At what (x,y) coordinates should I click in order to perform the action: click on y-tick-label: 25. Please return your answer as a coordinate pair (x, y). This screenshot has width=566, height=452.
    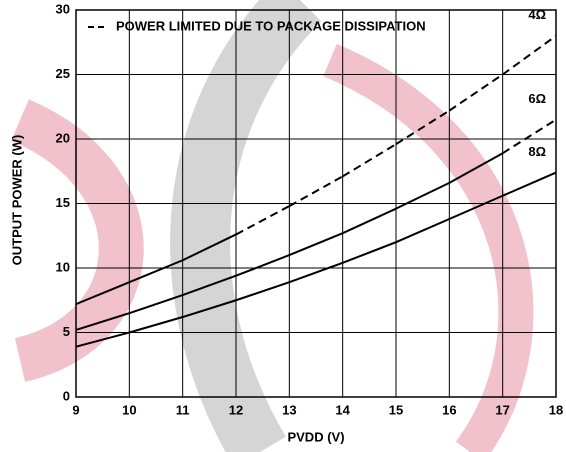
    Looking at the image, I should click on (63, 73).